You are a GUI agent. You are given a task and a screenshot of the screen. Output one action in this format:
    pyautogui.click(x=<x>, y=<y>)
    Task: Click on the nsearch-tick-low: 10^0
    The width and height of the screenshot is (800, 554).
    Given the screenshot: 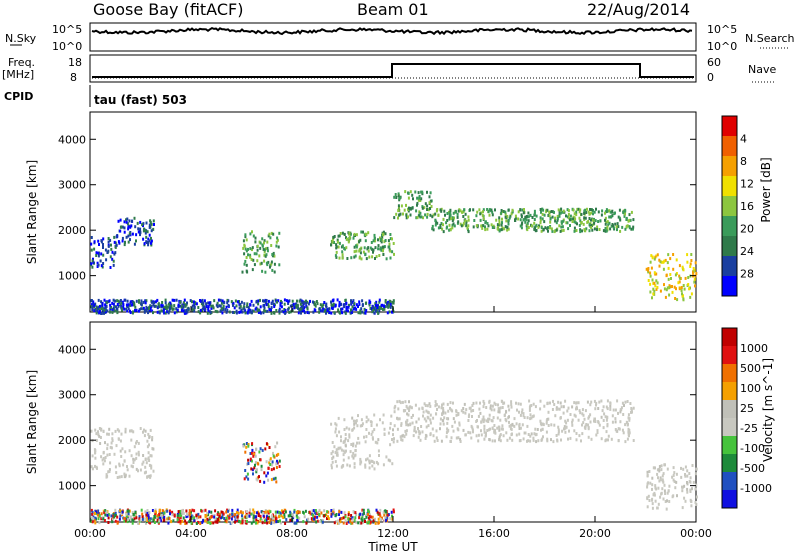 What is the action you would take?
    pyautogui.click(x=722, y=46)
    